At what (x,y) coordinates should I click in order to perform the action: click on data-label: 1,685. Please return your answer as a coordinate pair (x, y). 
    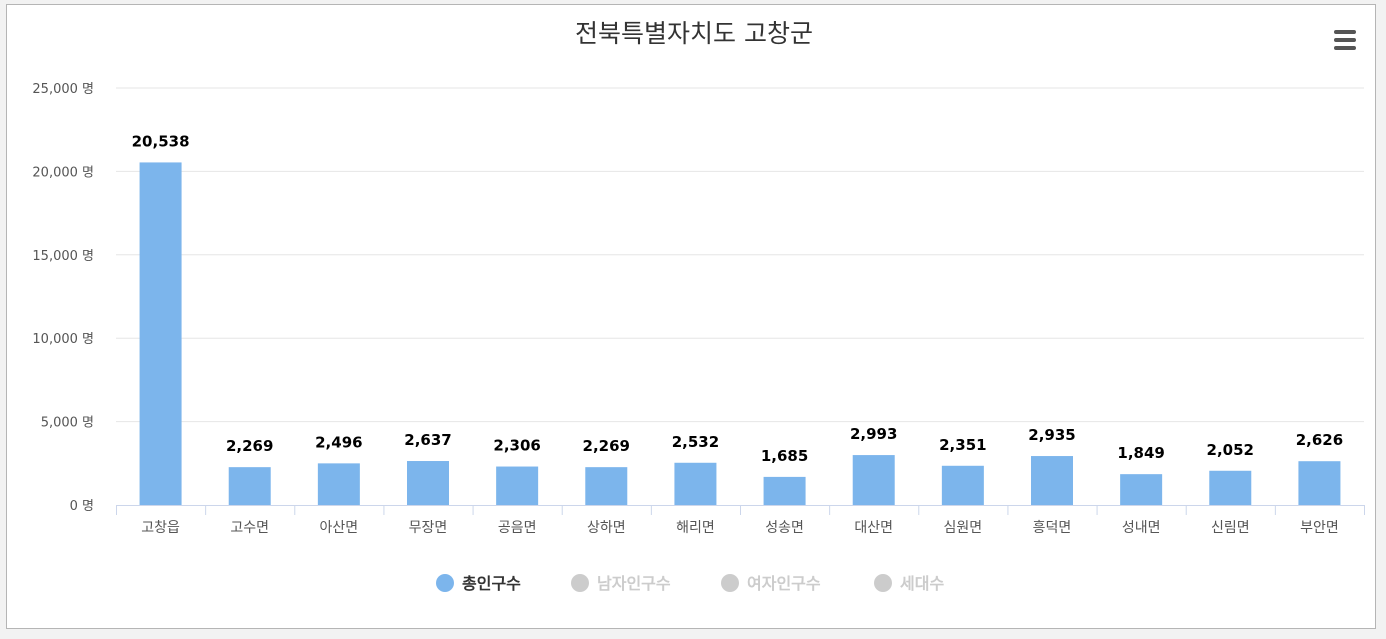
    Looking at the image, I should click on (784, 456).